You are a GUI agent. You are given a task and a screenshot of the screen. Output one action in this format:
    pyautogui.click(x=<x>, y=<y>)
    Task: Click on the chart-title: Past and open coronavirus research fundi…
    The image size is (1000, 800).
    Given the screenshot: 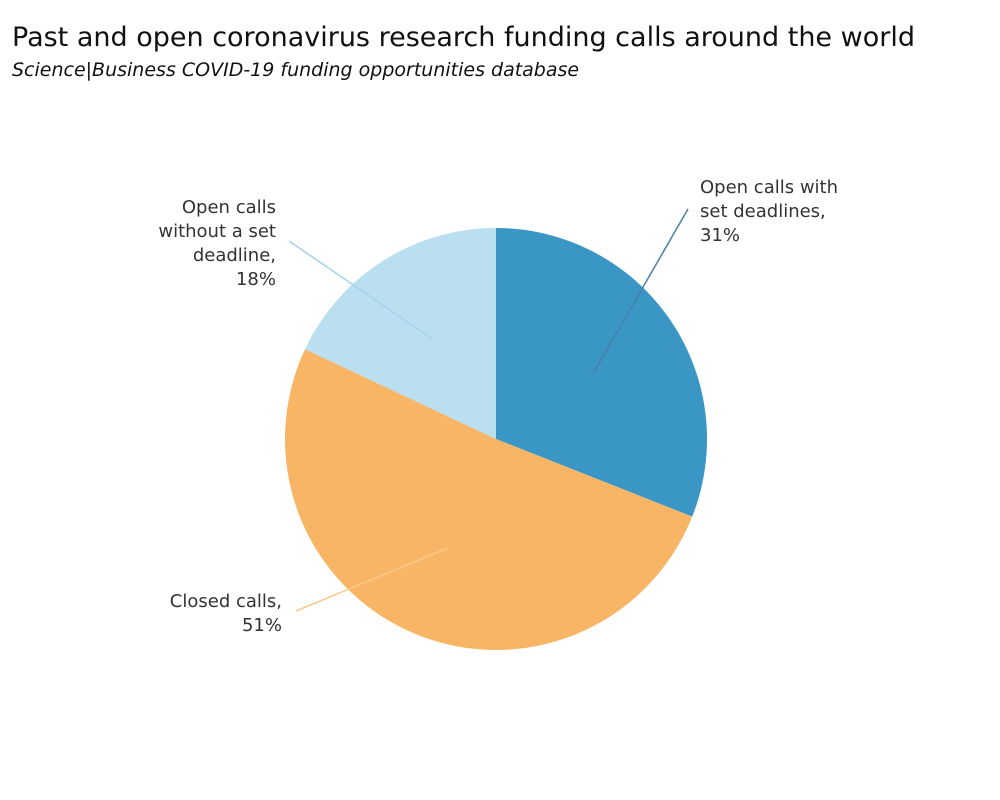 What is the action you would take?
    pyautogui.click(x=463, y=37)
    